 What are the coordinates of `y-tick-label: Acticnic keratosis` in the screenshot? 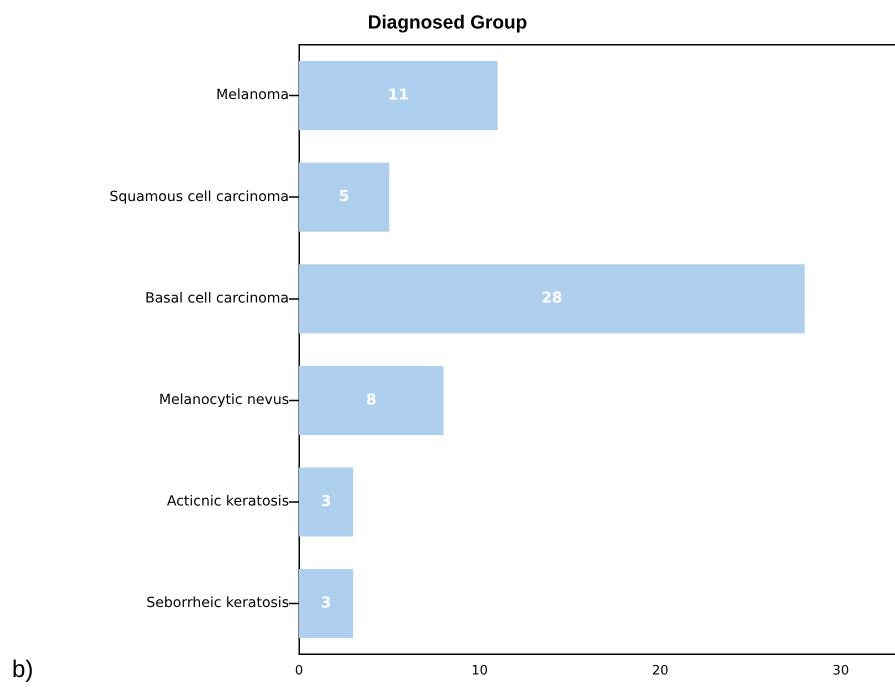 It's located at (227, 502).